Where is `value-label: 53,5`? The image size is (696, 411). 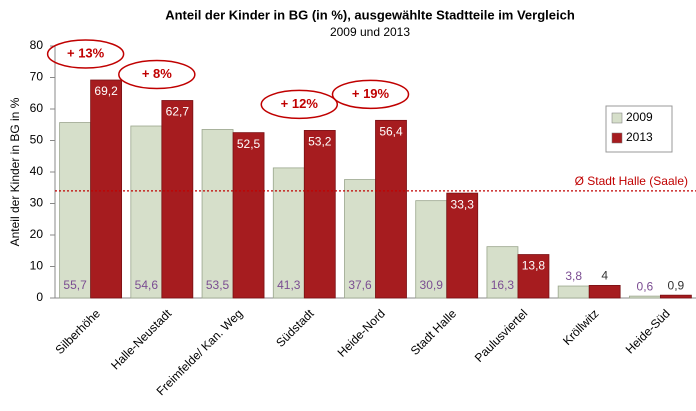
value-label: 53,5 is located at coordinates (218, 285).